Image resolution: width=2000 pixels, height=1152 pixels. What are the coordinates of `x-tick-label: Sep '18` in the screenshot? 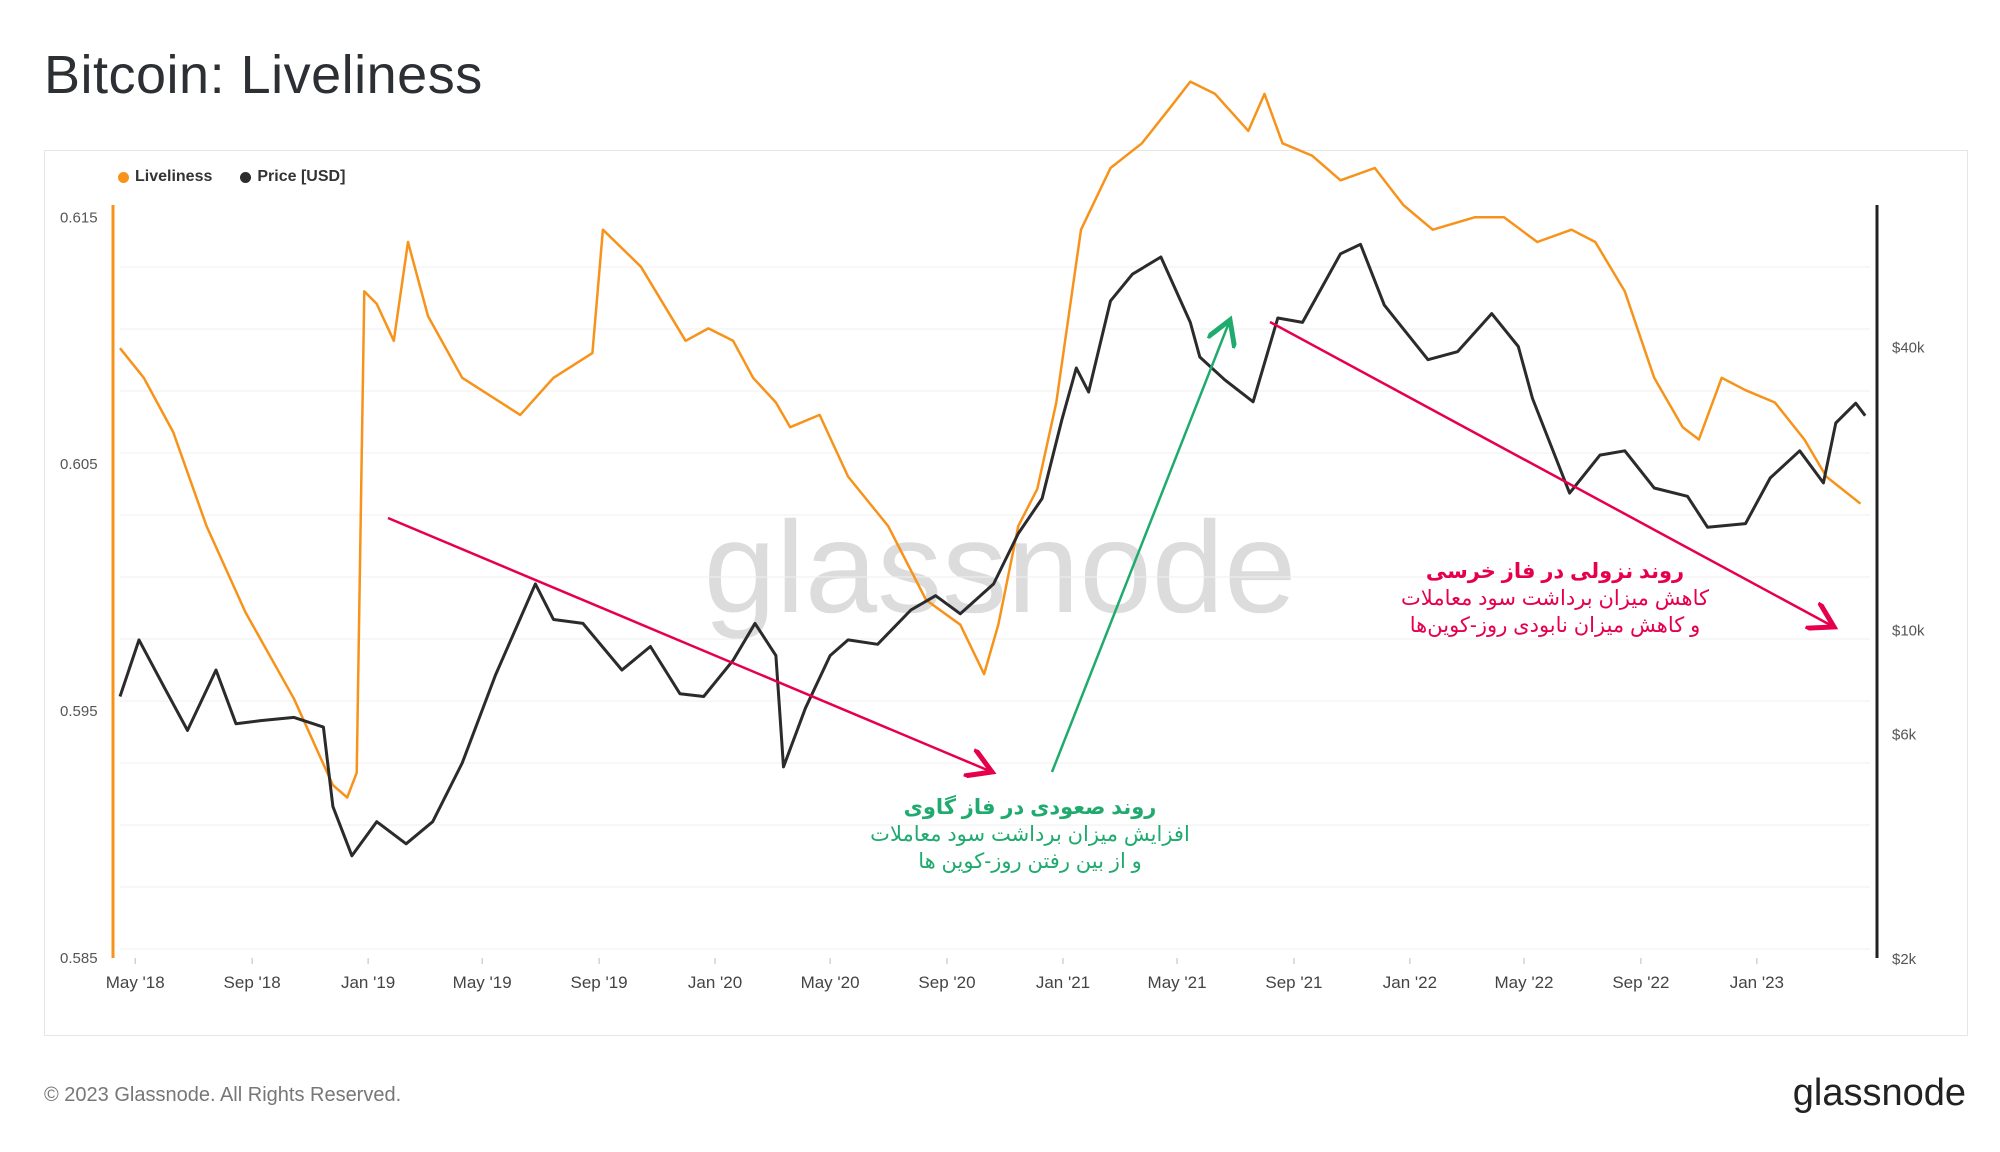 It's located at (252, 982).